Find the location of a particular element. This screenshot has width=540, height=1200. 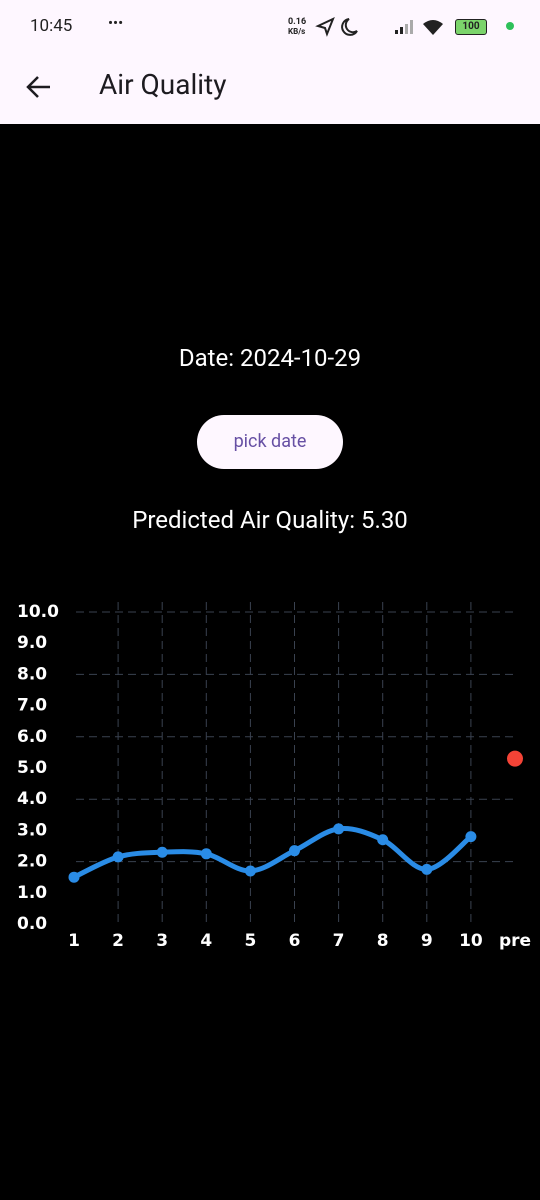

clock: 10:45 is located at coordinates (51, 26).